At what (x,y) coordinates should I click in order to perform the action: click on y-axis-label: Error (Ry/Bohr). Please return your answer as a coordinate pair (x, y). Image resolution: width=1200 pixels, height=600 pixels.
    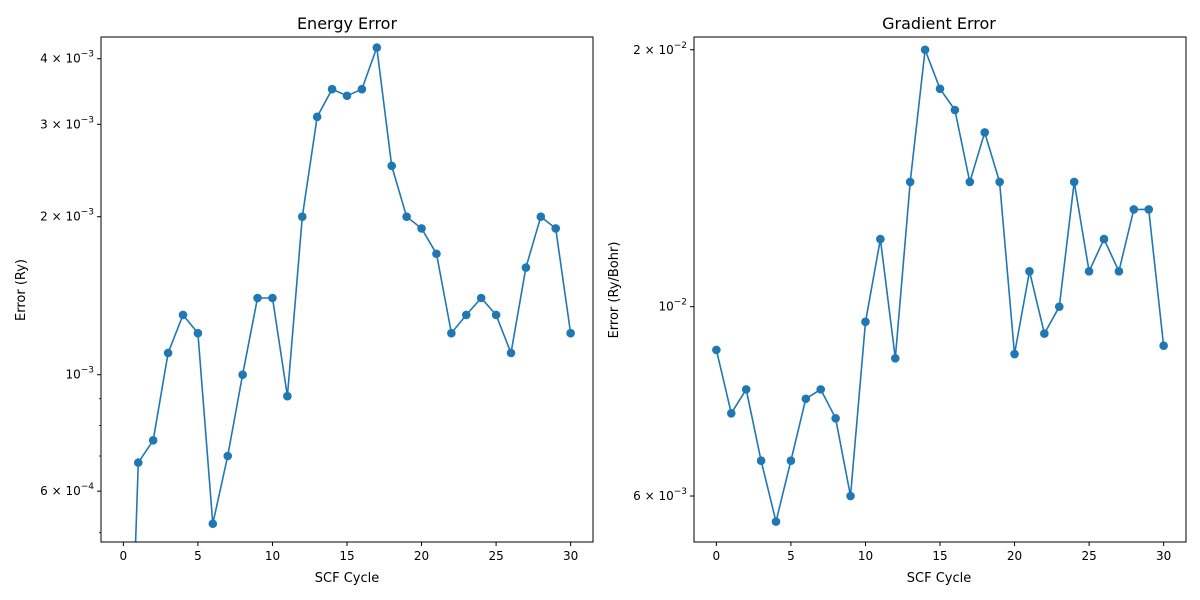
    Looking at the image, I should click on (614, 290).